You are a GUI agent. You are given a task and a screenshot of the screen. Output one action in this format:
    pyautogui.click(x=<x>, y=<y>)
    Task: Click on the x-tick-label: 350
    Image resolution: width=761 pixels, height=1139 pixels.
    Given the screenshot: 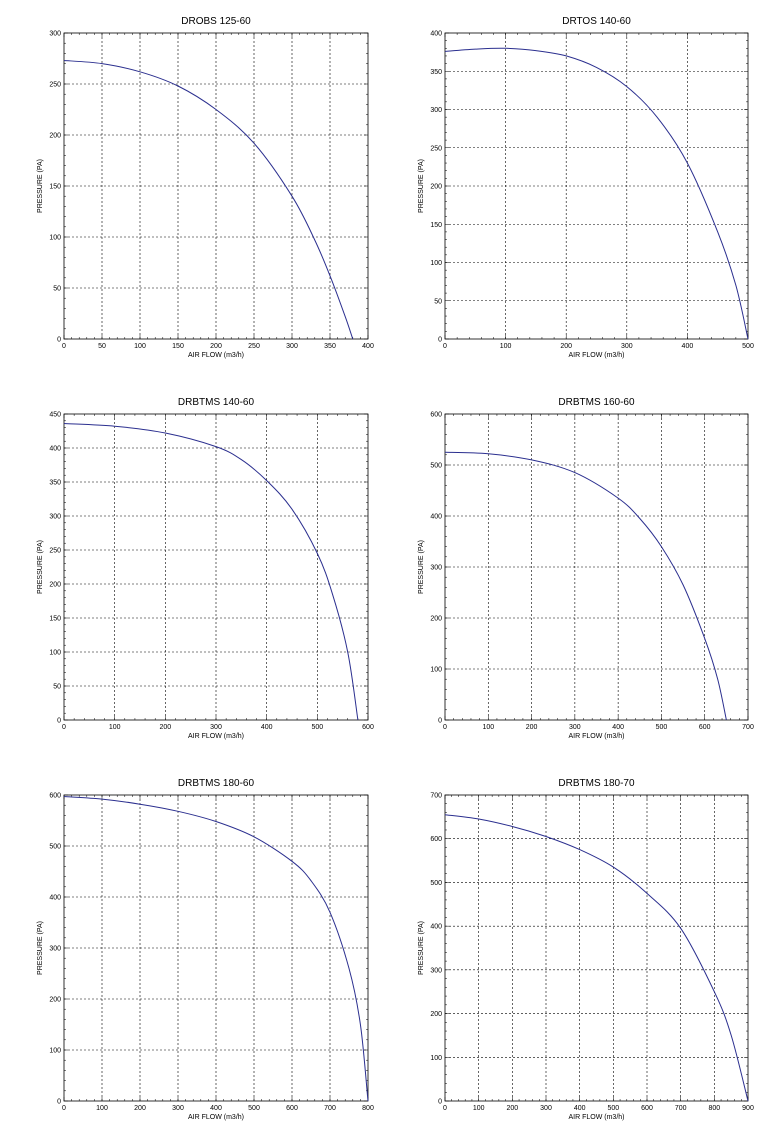 What is the action you would take?
    pyautogui.click(x=330, y=346)
    